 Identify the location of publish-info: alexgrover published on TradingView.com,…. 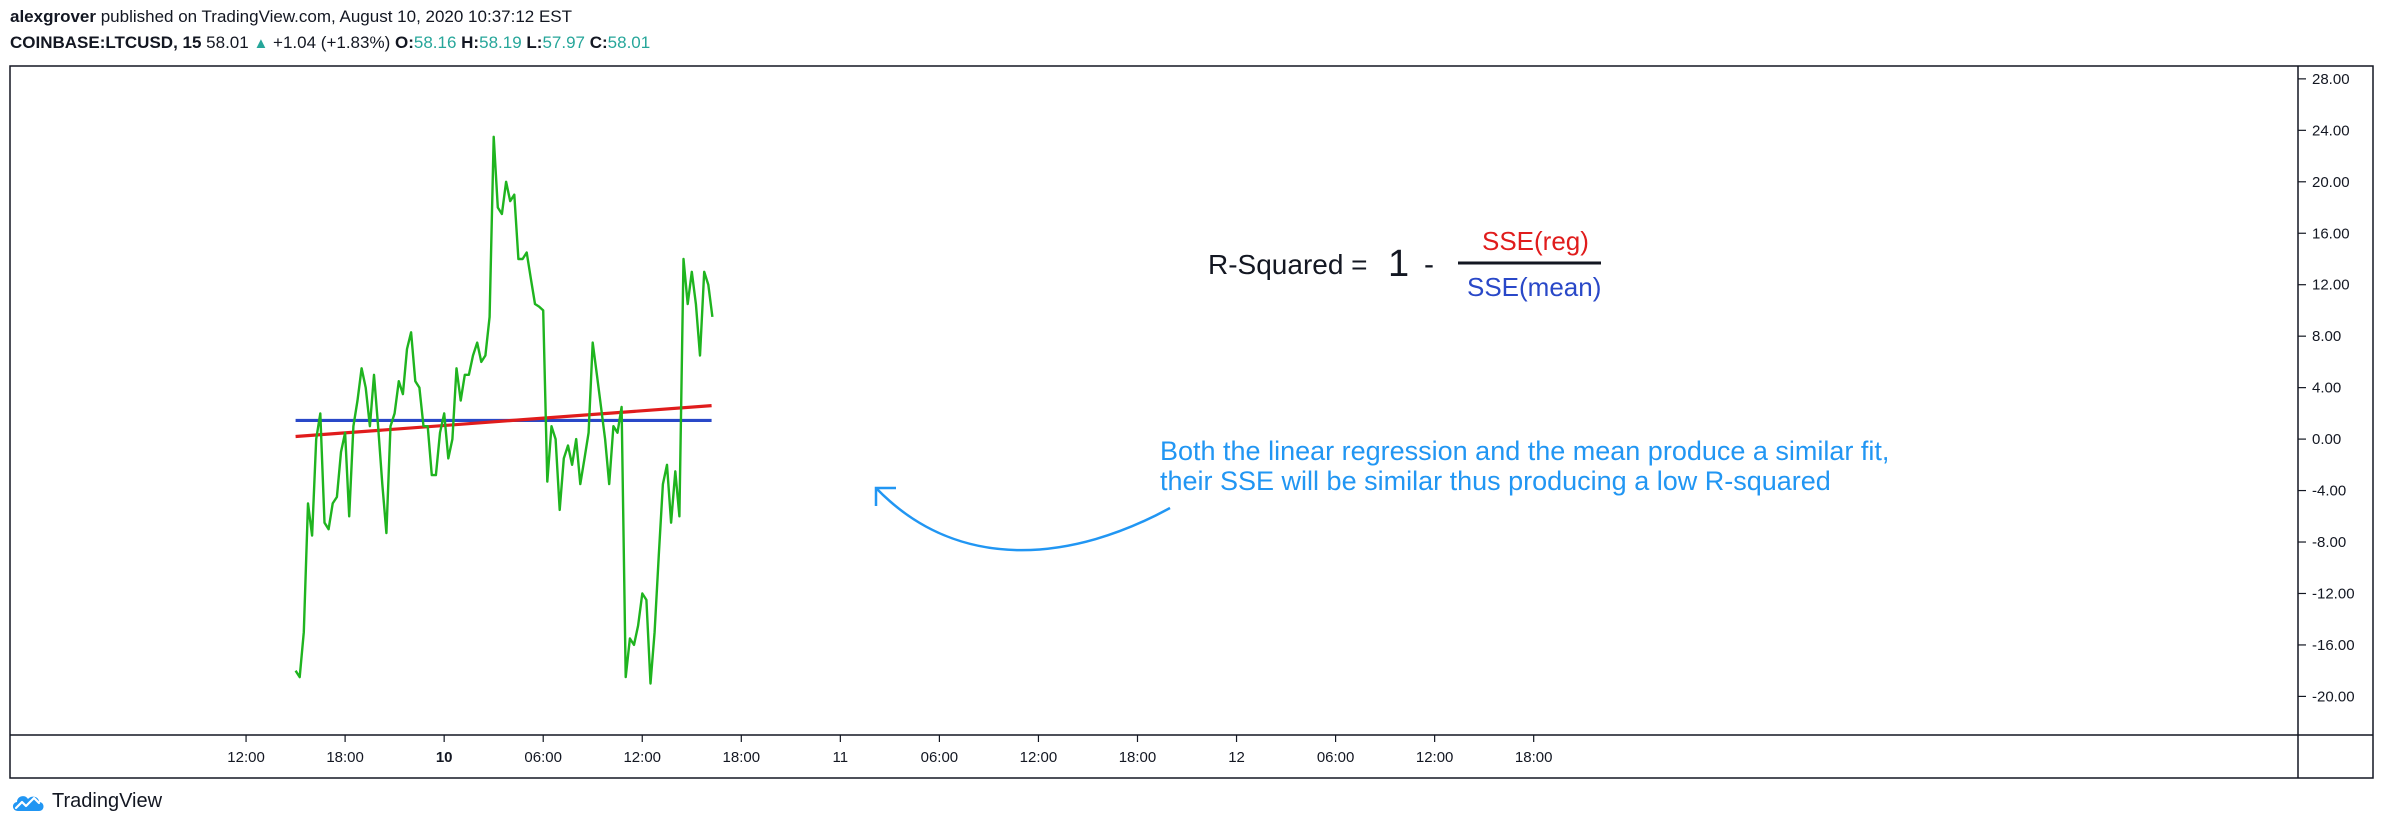
(330, 17).